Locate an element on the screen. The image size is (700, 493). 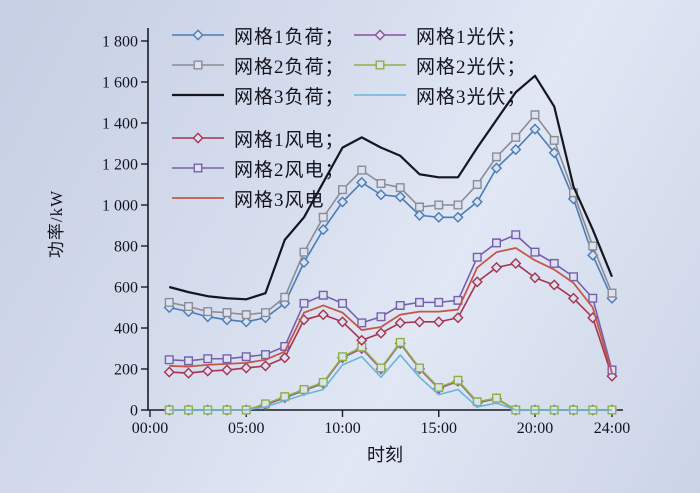
svg-text: 00:00 is located at coordinates (150, 428).